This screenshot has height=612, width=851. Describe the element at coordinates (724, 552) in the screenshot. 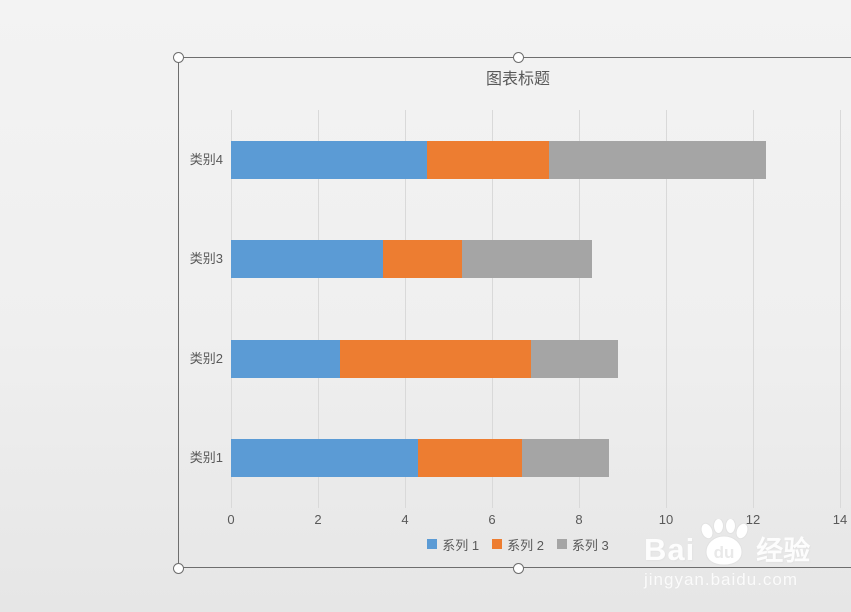

I see `watermark-du-text: du` at that location.